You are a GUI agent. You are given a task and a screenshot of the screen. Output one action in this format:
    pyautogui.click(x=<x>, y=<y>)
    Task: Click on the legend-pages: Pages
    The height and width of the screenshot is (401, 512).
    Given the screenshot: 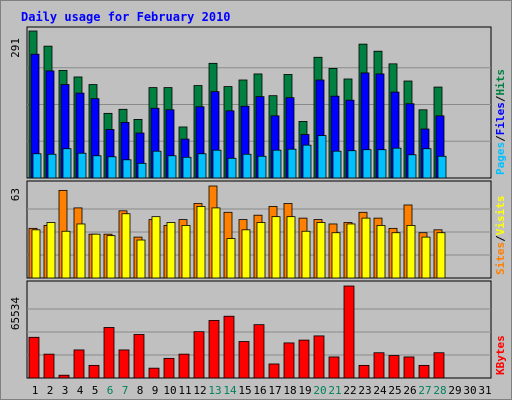 What is the action you would take?
    pyautogui.click(x=500, y=158)
    